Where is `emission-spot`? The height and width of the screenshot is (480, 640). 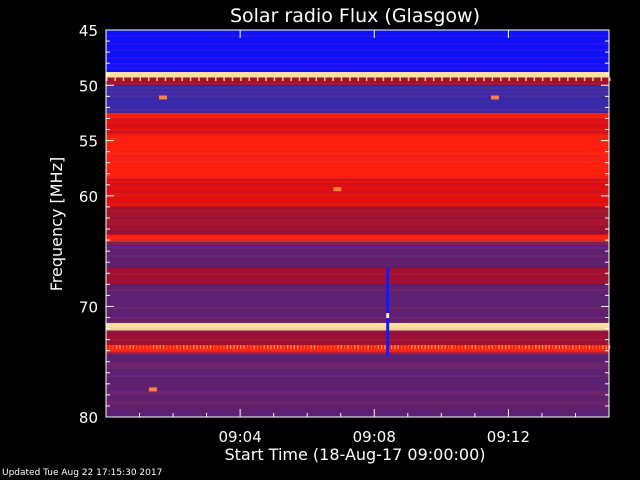
emission-spot is located at coordinates (152, 389).